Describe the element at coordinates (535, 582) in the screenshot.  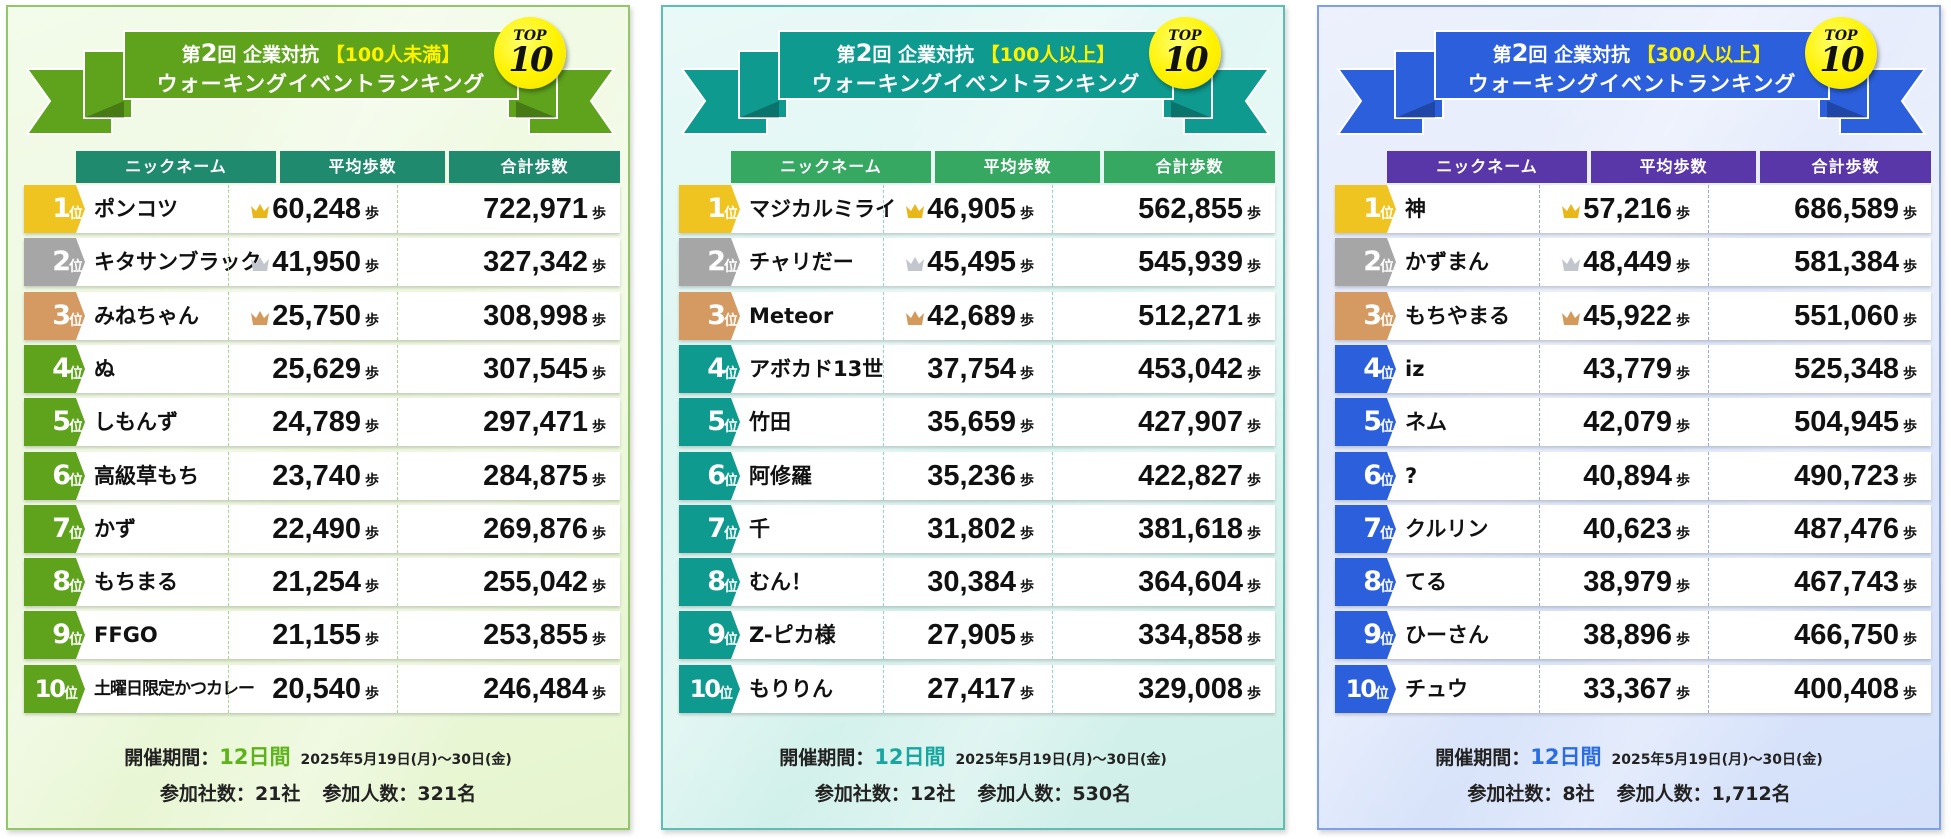
I see `total-steps-value: 255,042` at that location.